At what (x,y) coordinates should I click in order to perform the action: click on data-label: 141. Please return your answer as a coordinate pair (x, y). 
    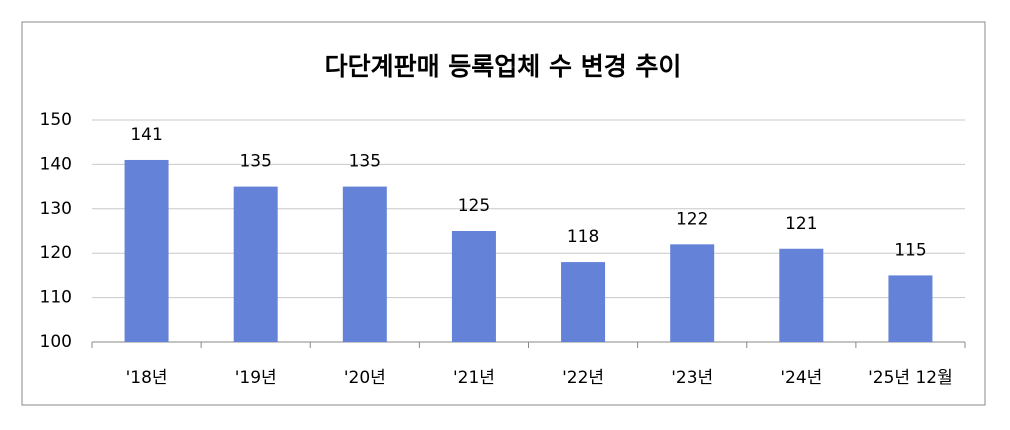
    Looking at the image, I should click on (146, 135).